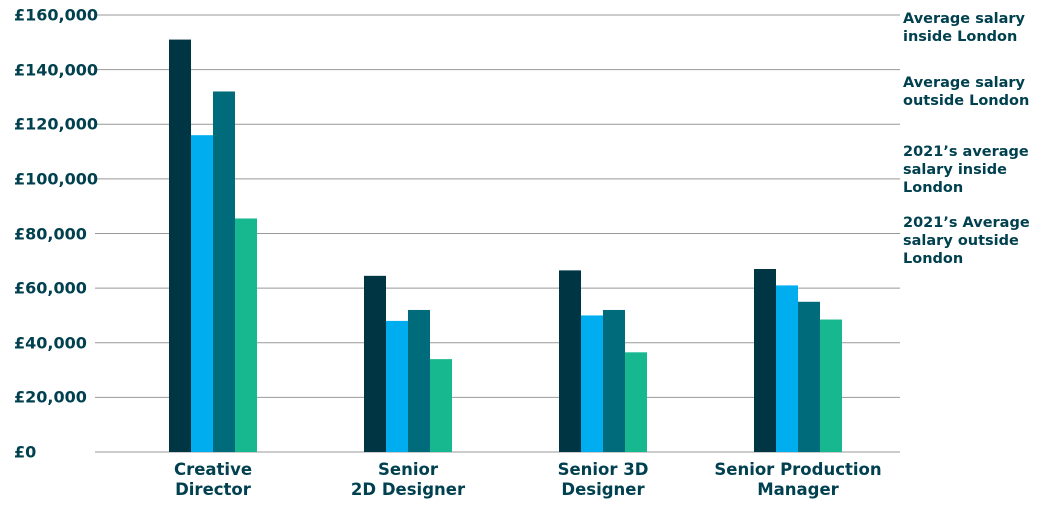 The image size is (1039, 507). I want to click on legend-label: 2021’s Average salary outside London, so click(966, 241).